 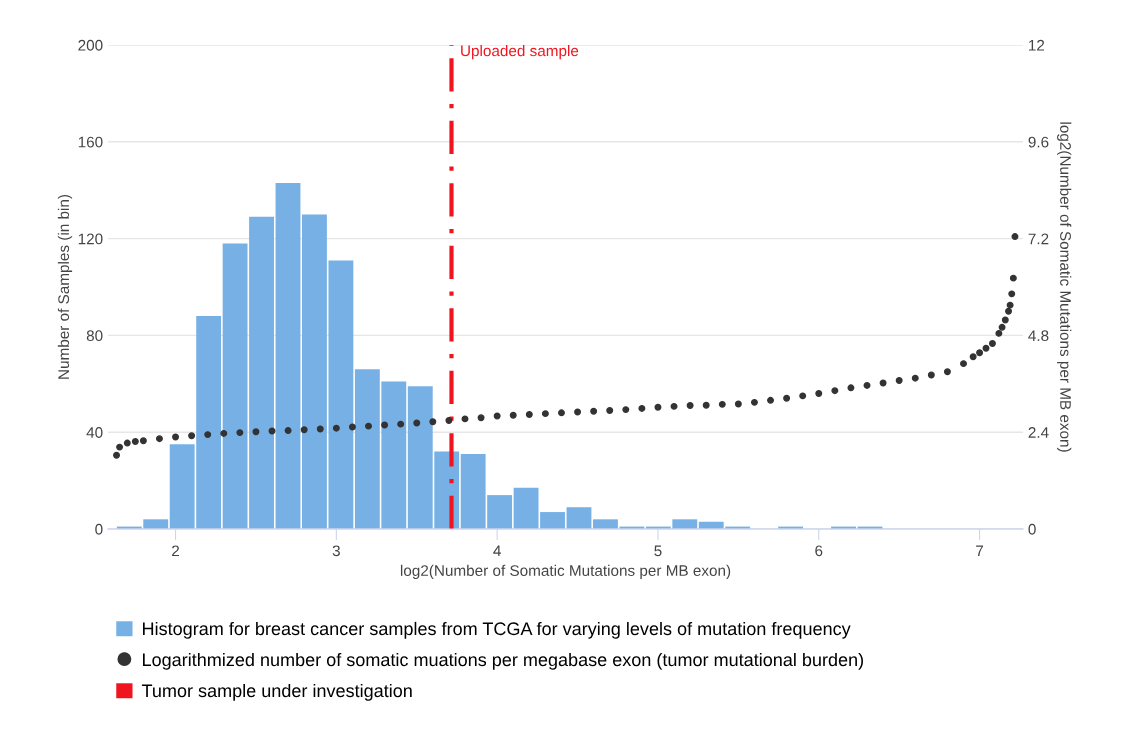 I want to click on x-tick-label: 7, so click(x=980, y=551).